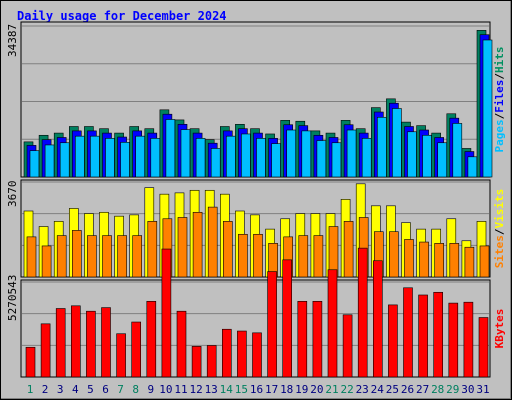 This screenshot has width=512, height=400. I want to click on x-tick-label: 16, so click(256, 389).